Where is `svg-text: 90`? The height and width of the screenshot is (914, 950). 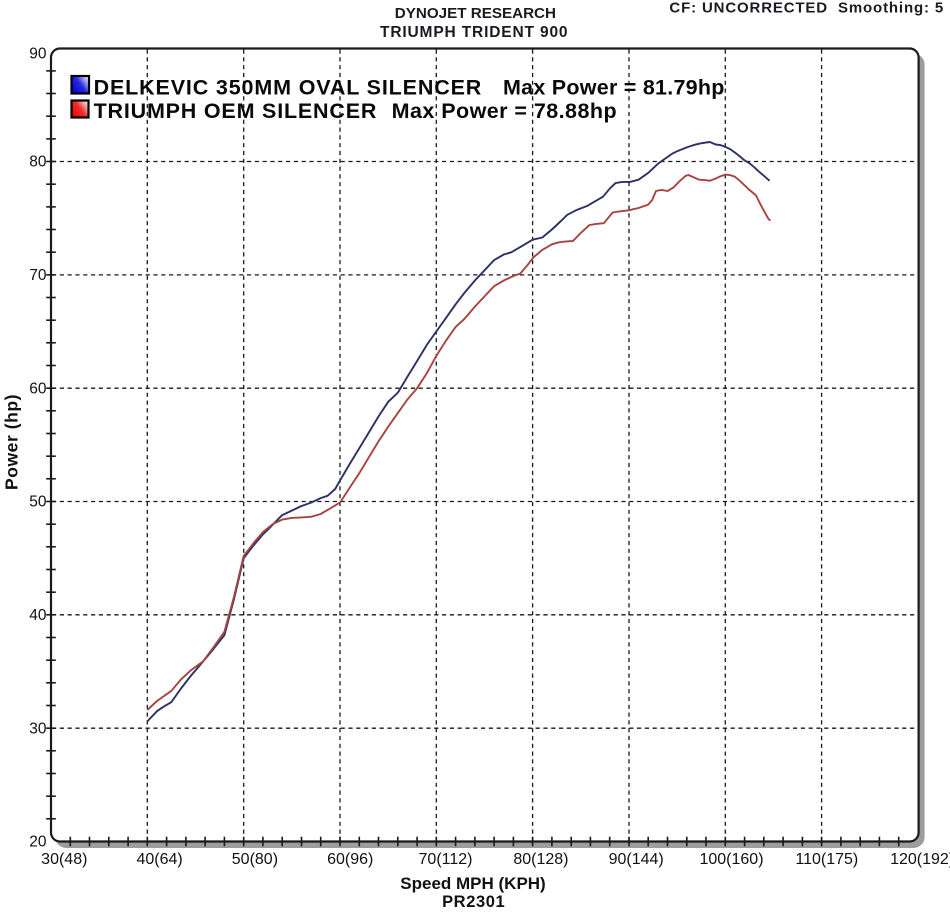 svg-text: 90 is located at coordinates (38, 54).